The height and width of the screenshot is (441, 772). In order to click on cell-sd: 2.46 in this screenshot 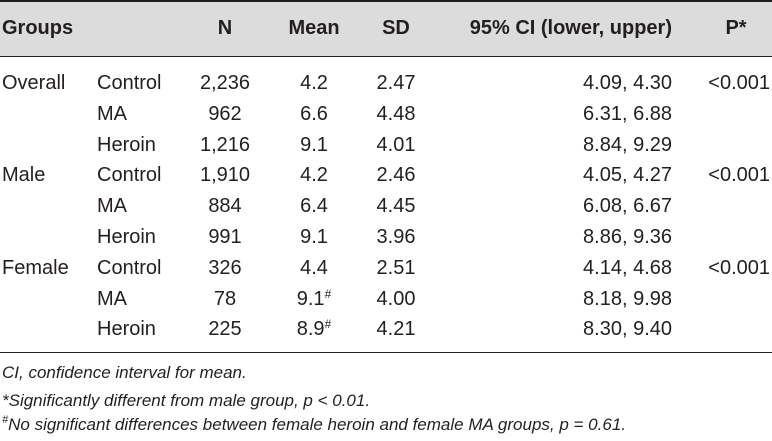, I will do `click(396, 175)`.